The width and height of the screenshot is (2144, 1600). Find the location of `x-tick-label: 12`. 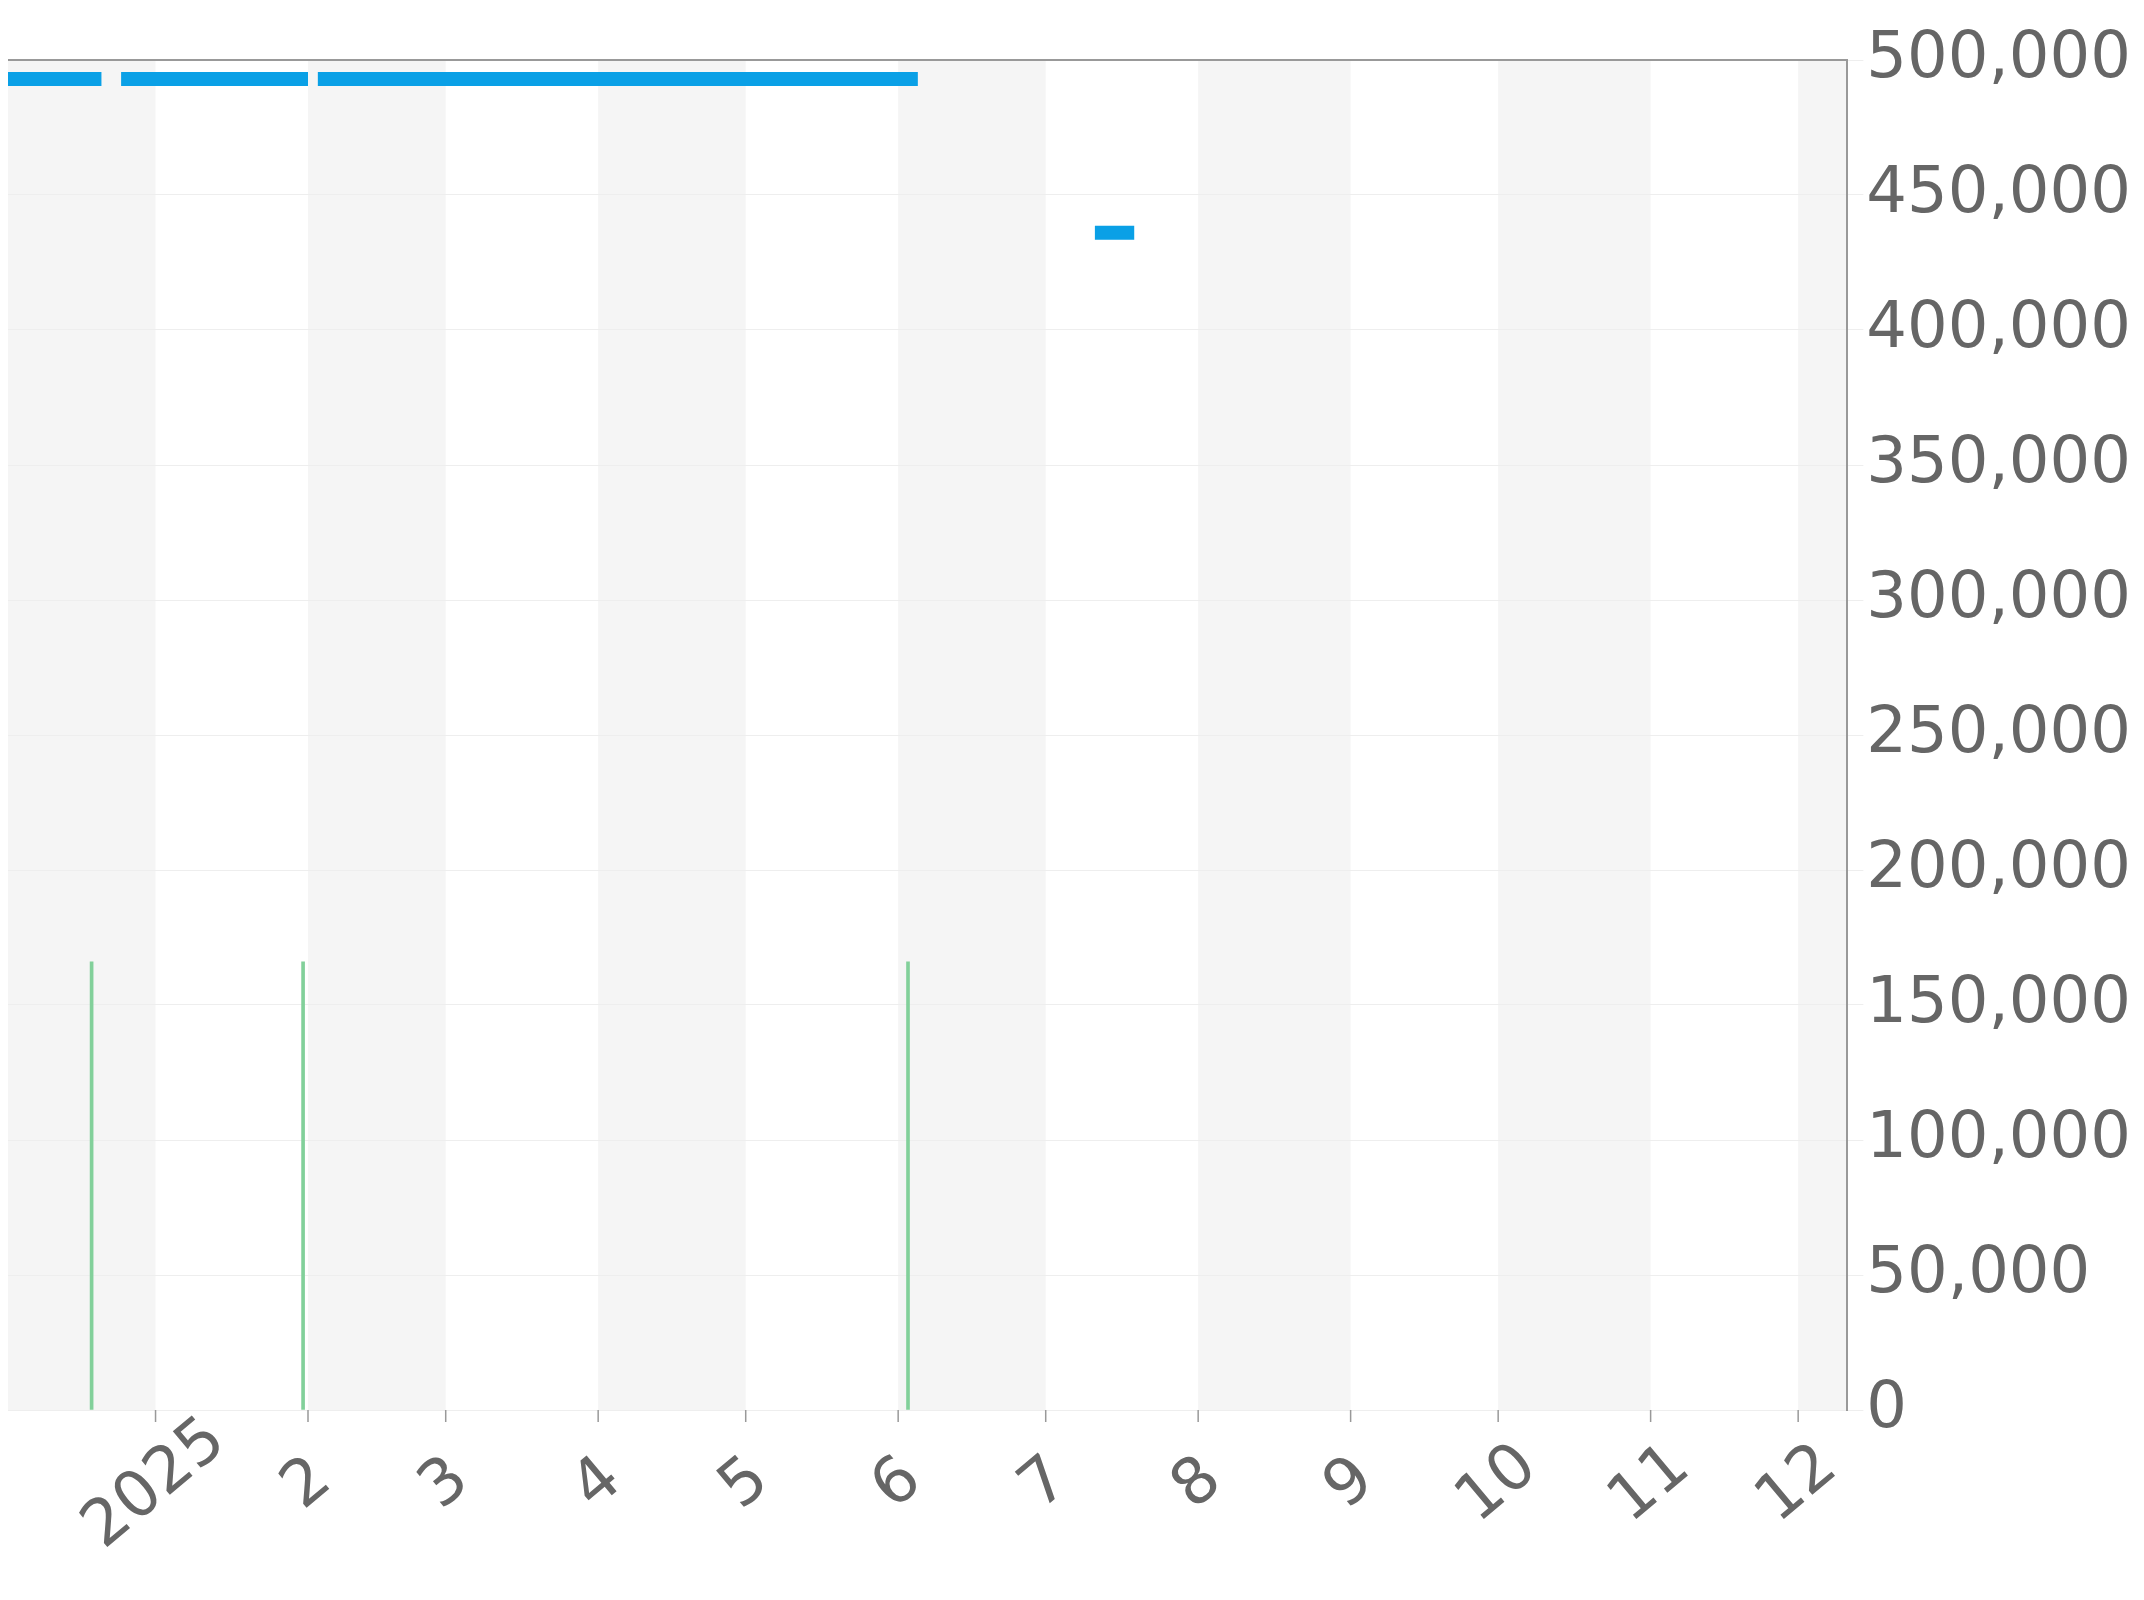

x-tick-label: 12 is located at coordinates (1794, 1481).